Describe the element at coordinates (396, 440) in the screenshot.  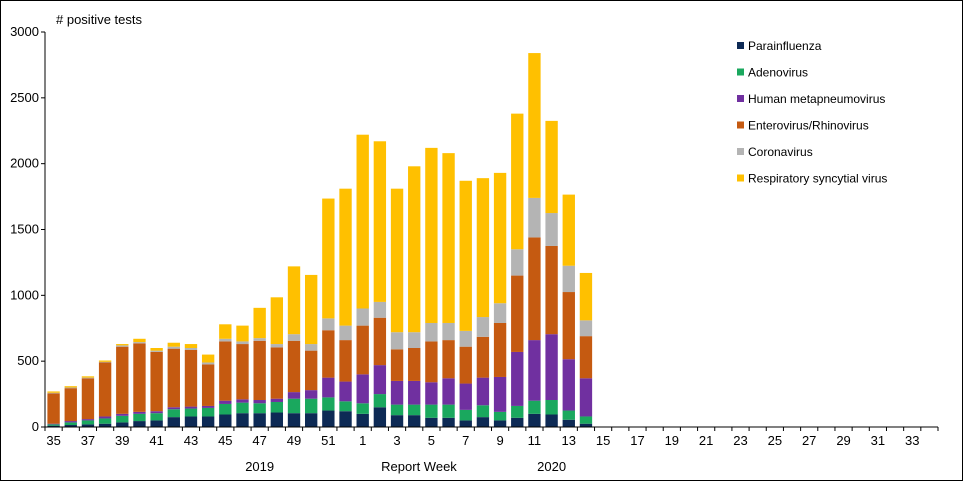
I see `x-tick-label: 3` at that location.